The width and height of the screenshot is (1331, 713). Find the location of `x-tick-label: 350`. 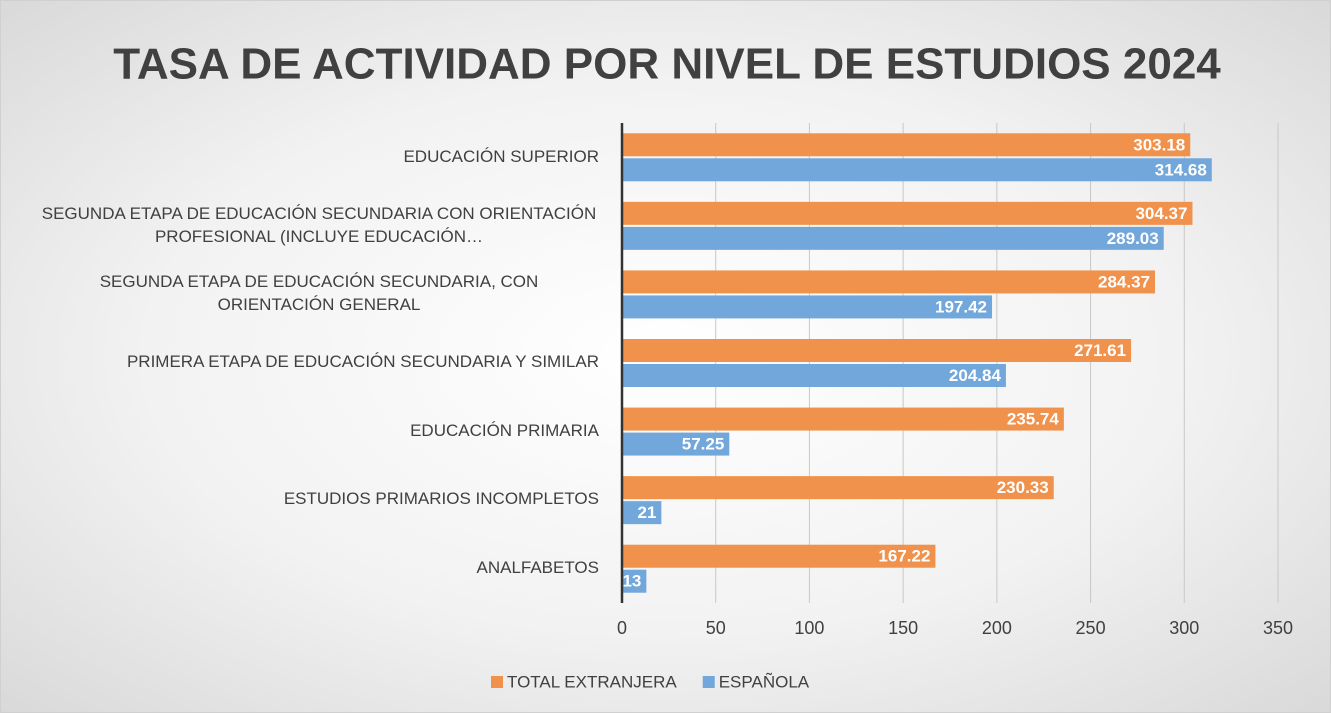

x-tick-label: 350 is located at coordinates (1278, 628).